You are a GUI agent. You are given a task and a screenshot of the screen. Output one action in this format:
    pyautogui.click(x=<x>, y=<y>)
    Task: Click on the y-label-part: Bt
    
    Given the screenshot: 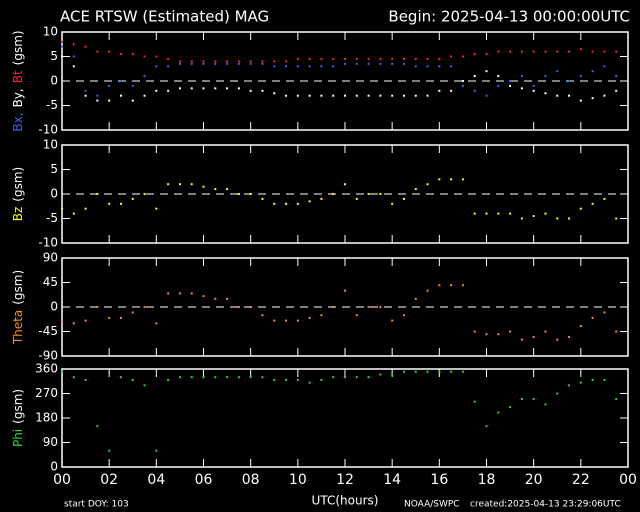 What is the action you would take?
    pyautogui.click(x=18, y=76)
    